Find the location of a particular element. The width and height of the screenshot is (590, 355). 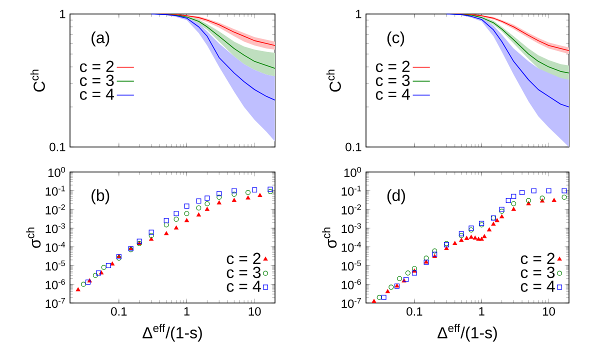

annotation: (d) is located at coordinates (396, 196).